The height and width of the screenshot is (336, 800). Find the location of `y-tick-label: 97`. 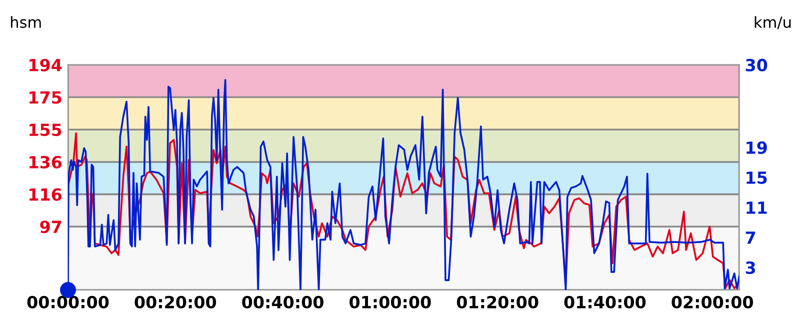

y-tick-label: 97 is located at coordinates (51, 227).